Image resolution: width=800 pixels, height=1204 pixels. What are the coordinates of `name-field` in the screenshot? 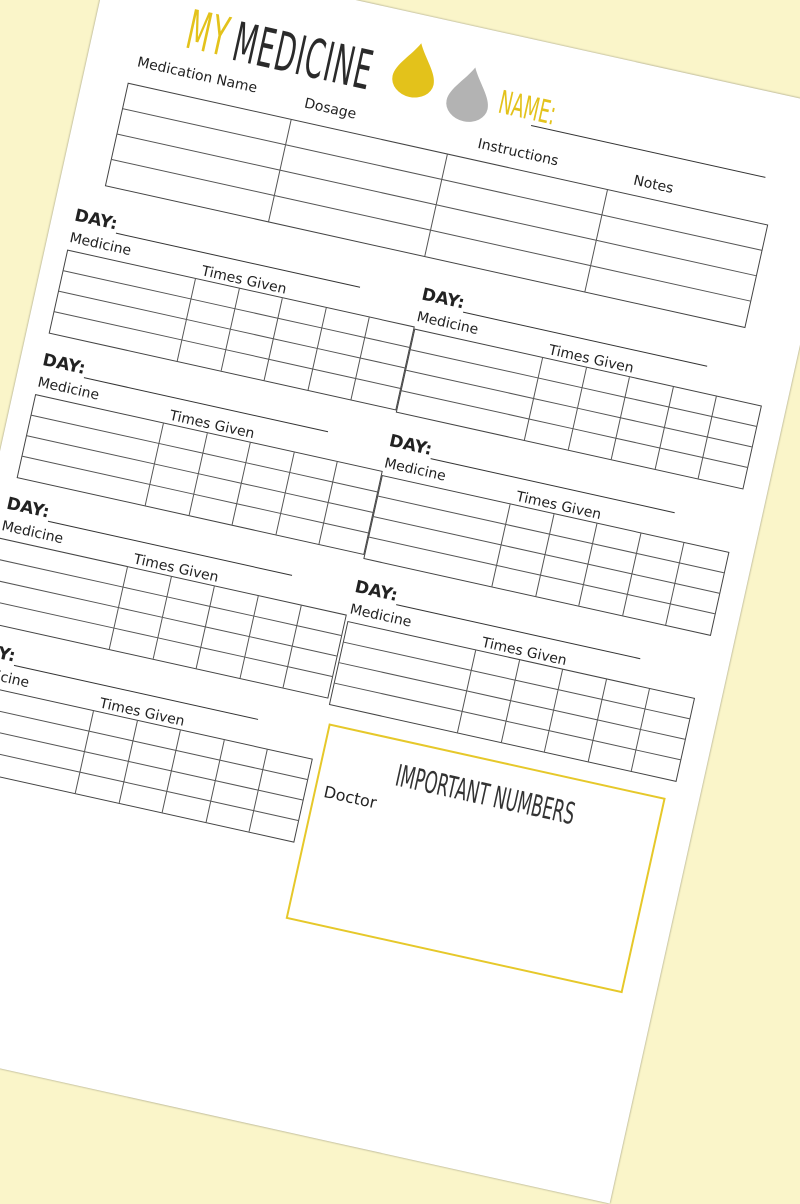 It's located at (648, 151).